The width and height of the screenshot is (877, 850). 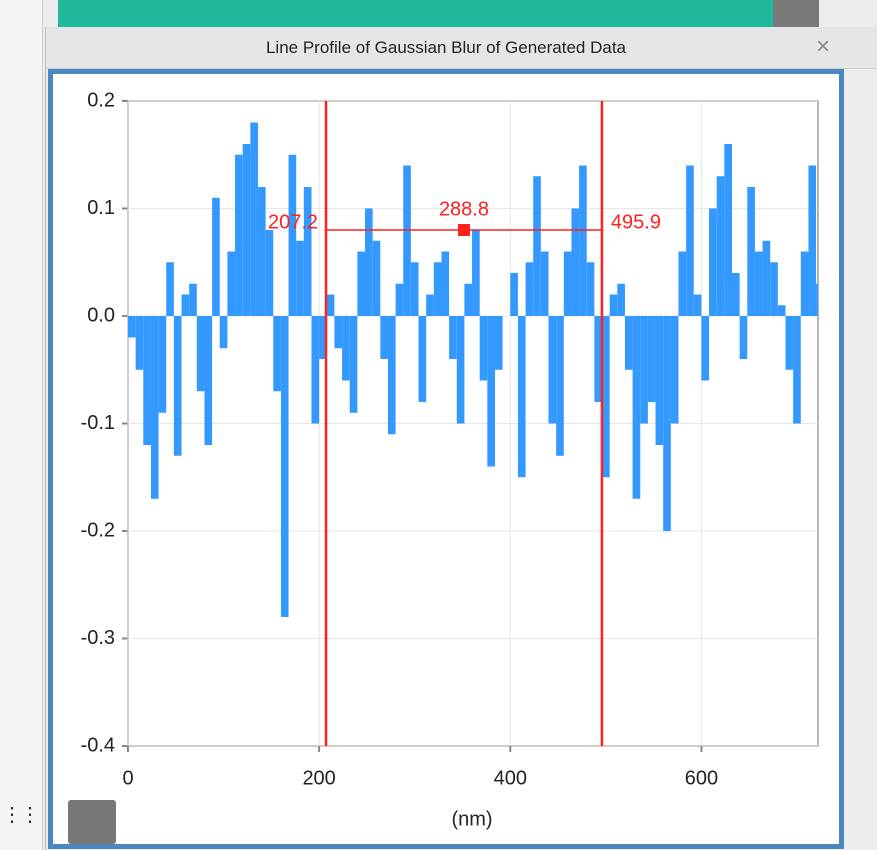 What do you see at coordinates (636, 222) in the screenshot?
I see `cursor-label: 495.9` at bounding box center [636, 222].